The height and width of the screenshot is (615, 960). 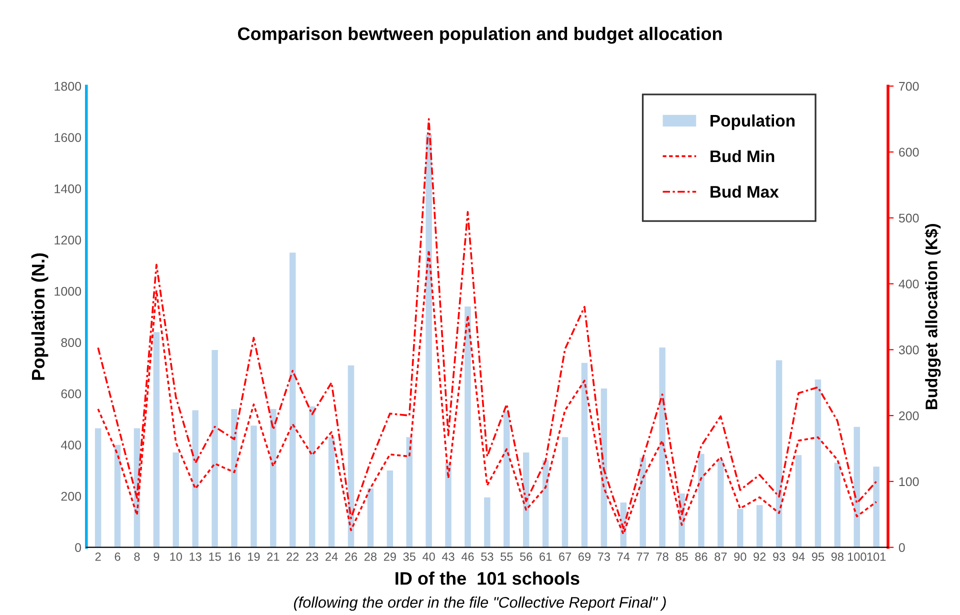 What do you see at coordinates (720, 556) in the screenshot?
I see `x-tick-label: 87` at bounding box center [720, 556].